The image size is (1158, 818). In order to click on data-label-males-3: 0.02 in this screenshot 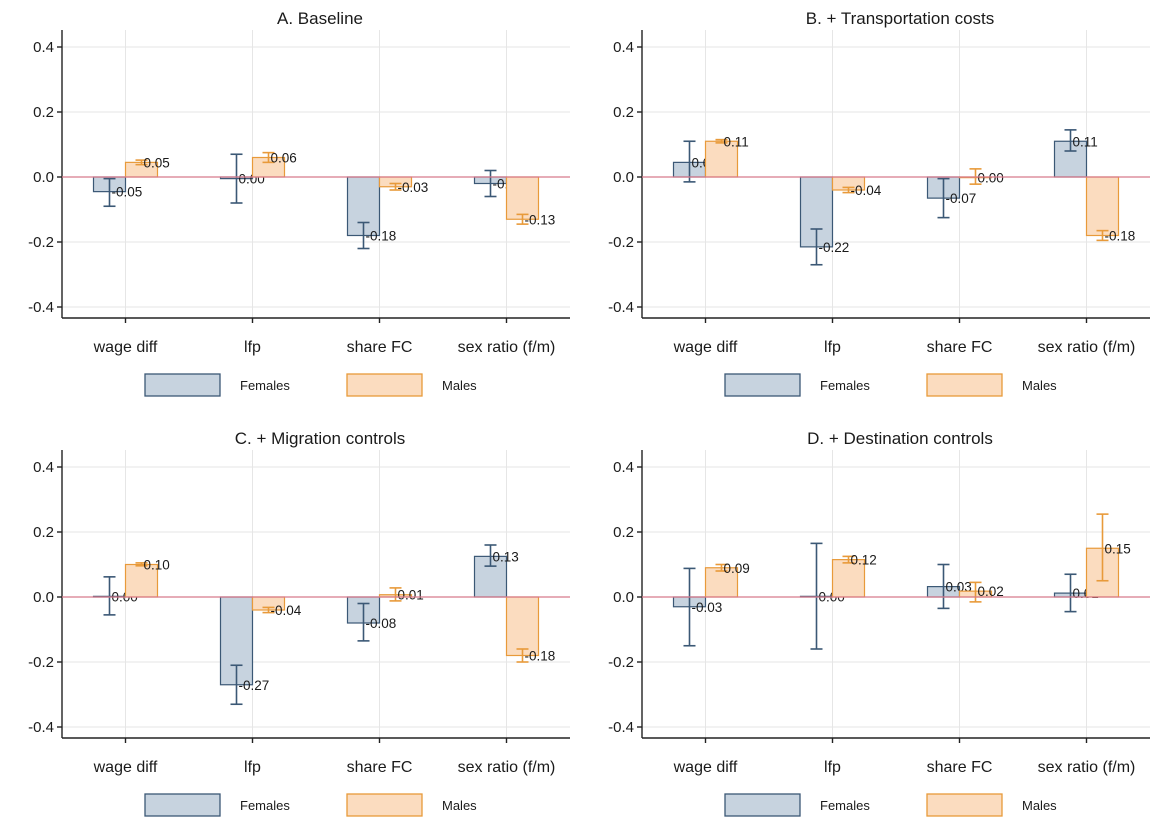, I will do `click(991, 591)`.